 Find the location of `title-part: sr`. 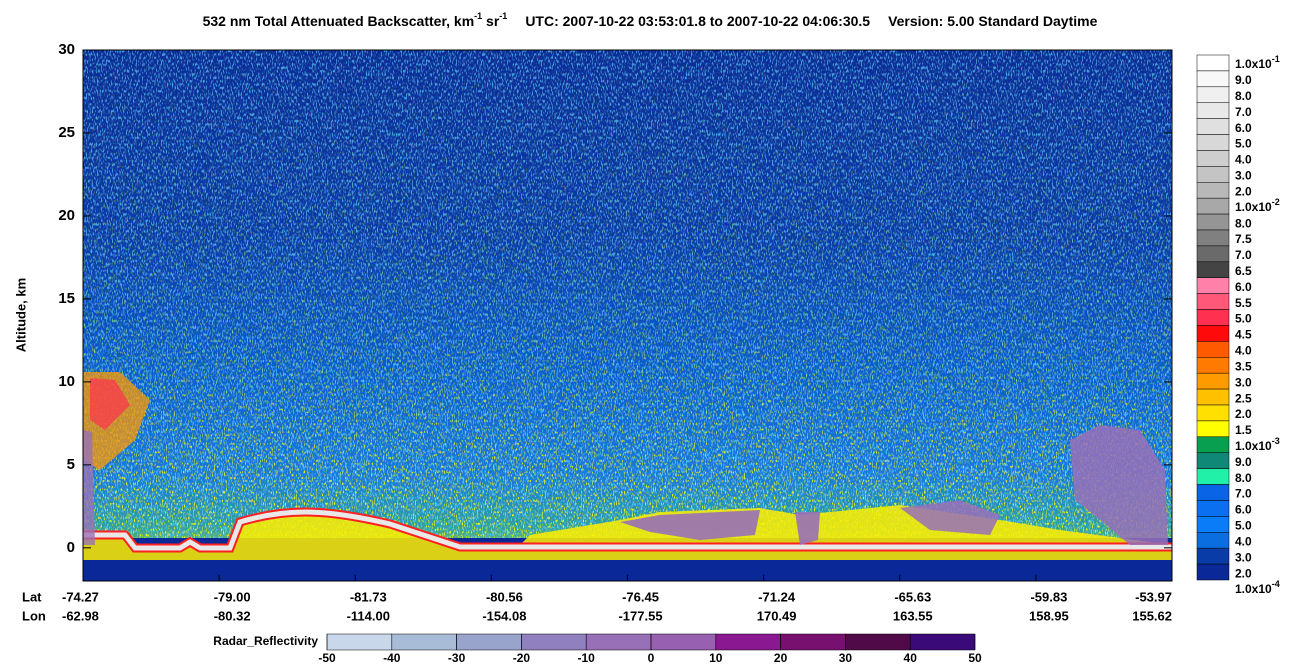

title-part: sr is located at coordinates (491, 21).